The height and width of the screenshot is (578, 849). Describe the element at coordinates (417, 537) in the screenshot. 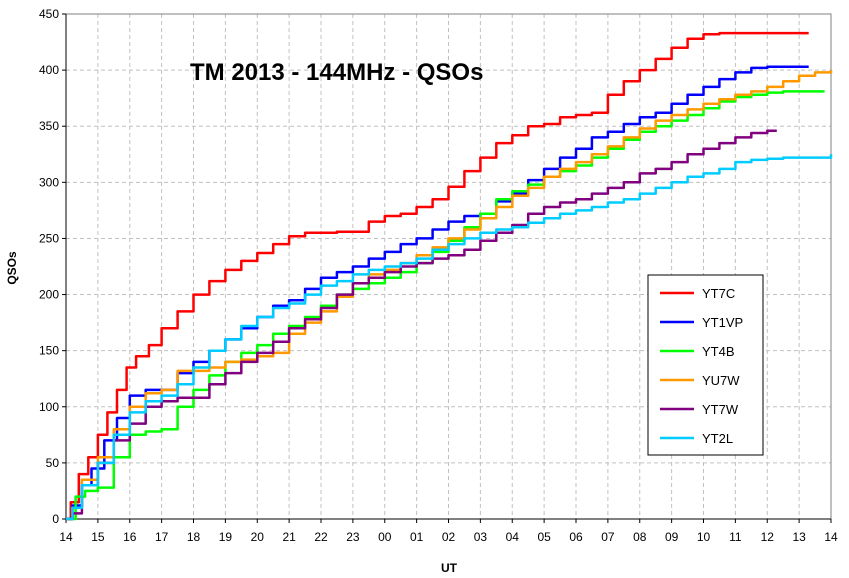

I see `x-tick-label: 01` at that location.